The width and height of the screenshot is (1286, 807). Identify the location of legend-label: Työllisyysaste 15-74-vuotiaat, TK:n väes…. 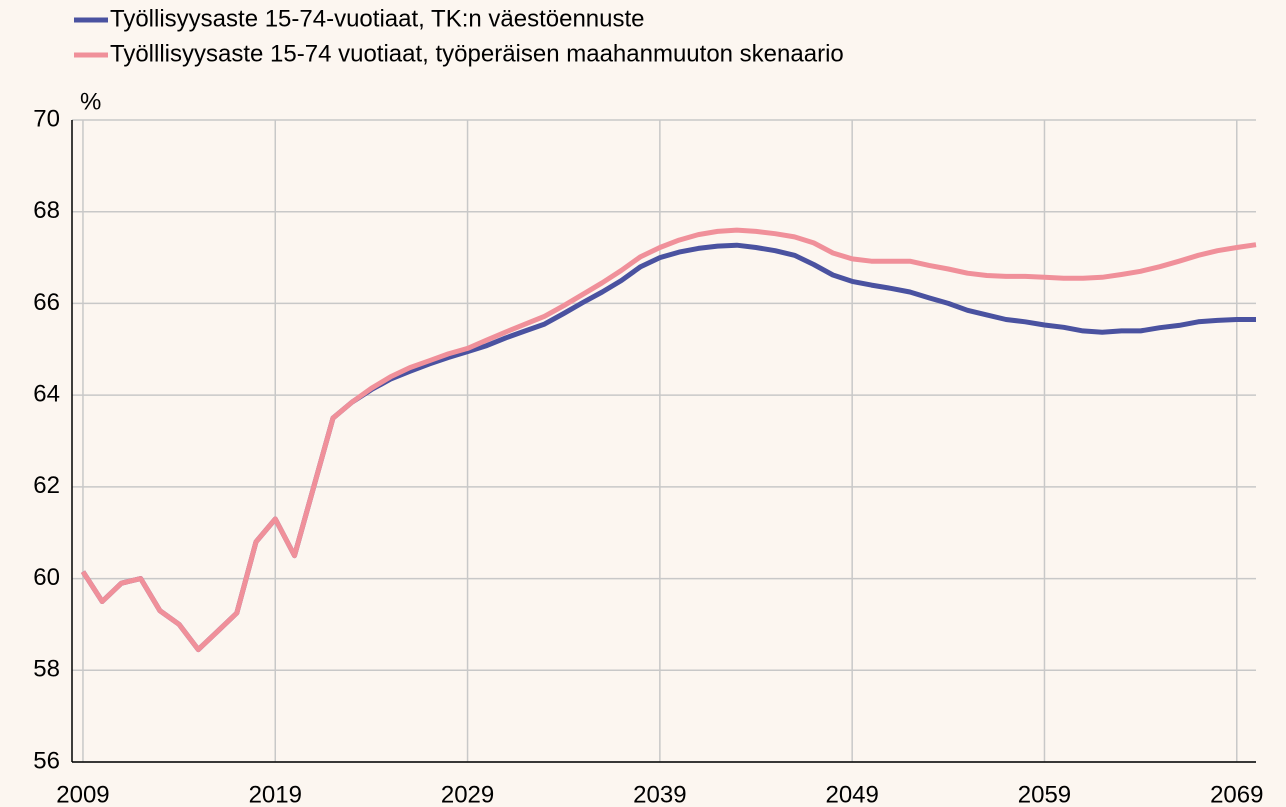
(377, 18).